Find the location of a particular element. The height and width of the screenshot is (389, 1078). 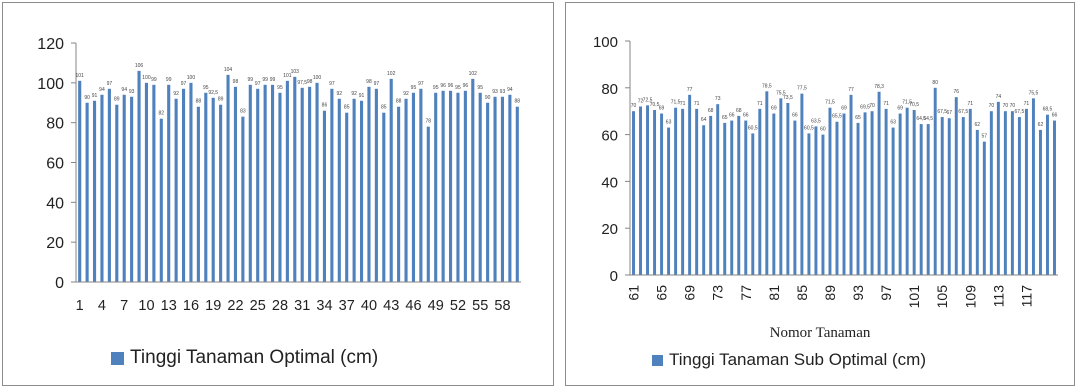

data-label: 70,5 is located at coordinates (914, 105).